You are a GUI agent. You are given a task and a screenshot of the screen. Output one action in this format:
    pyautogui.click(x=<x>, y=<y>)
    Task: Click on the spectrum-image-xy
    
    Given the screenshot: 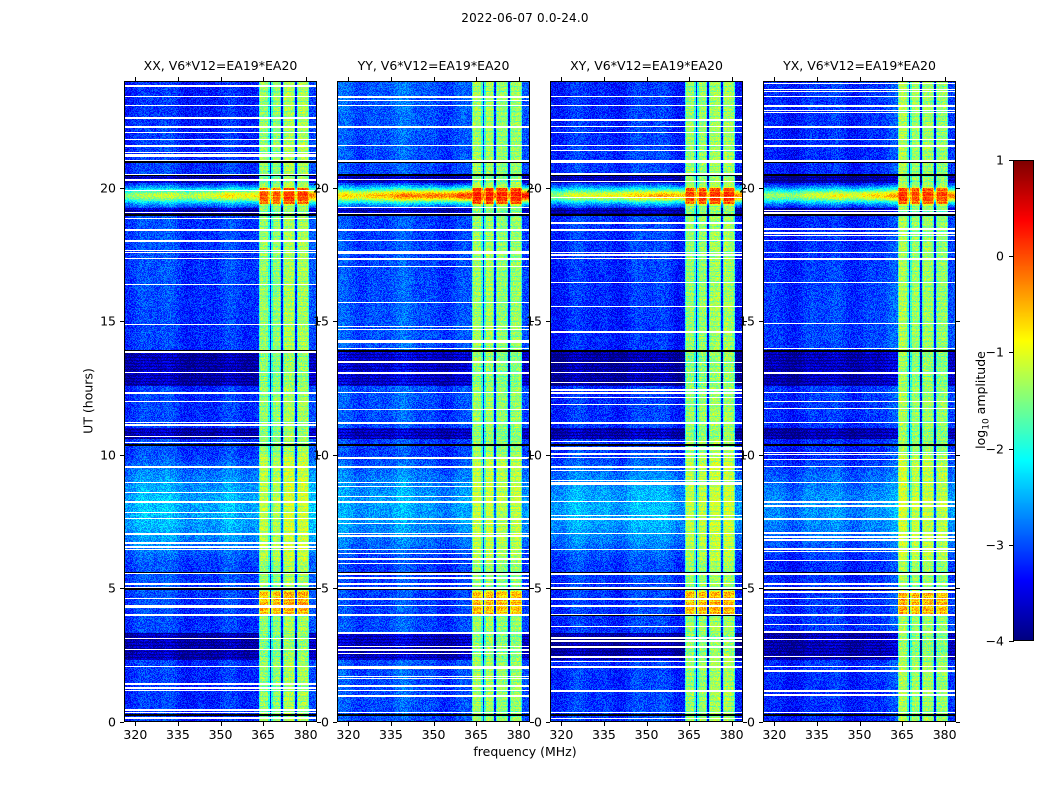 What is the action you would take?
    pyautogui.click(x=646, y=401)
    